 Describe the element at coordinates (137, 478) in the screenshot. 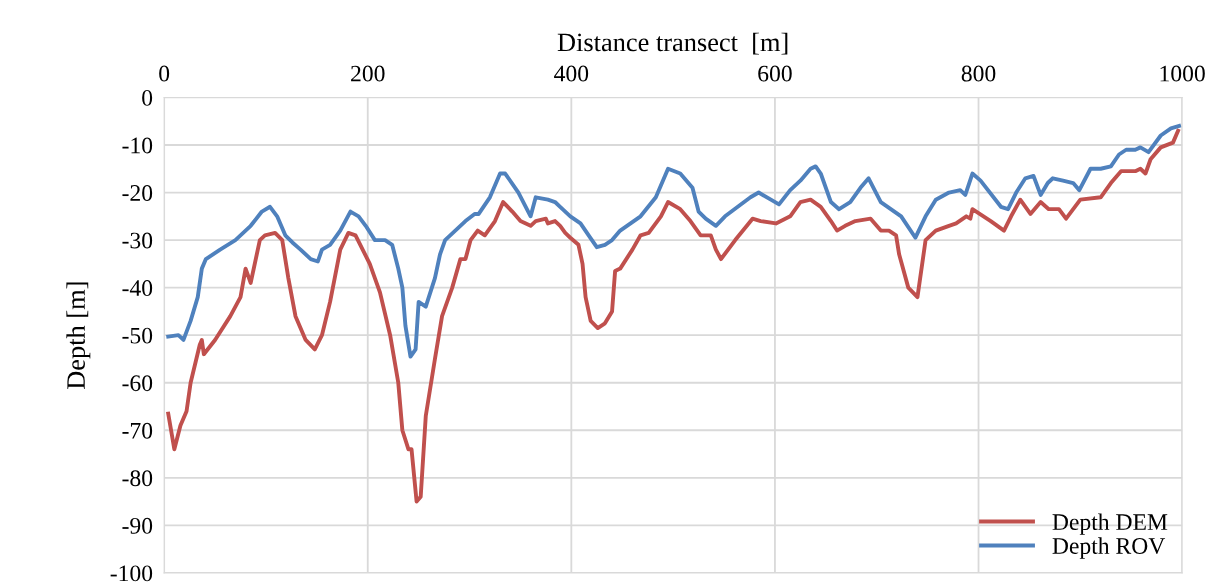

I see `y-tick-label: -80` at that location.